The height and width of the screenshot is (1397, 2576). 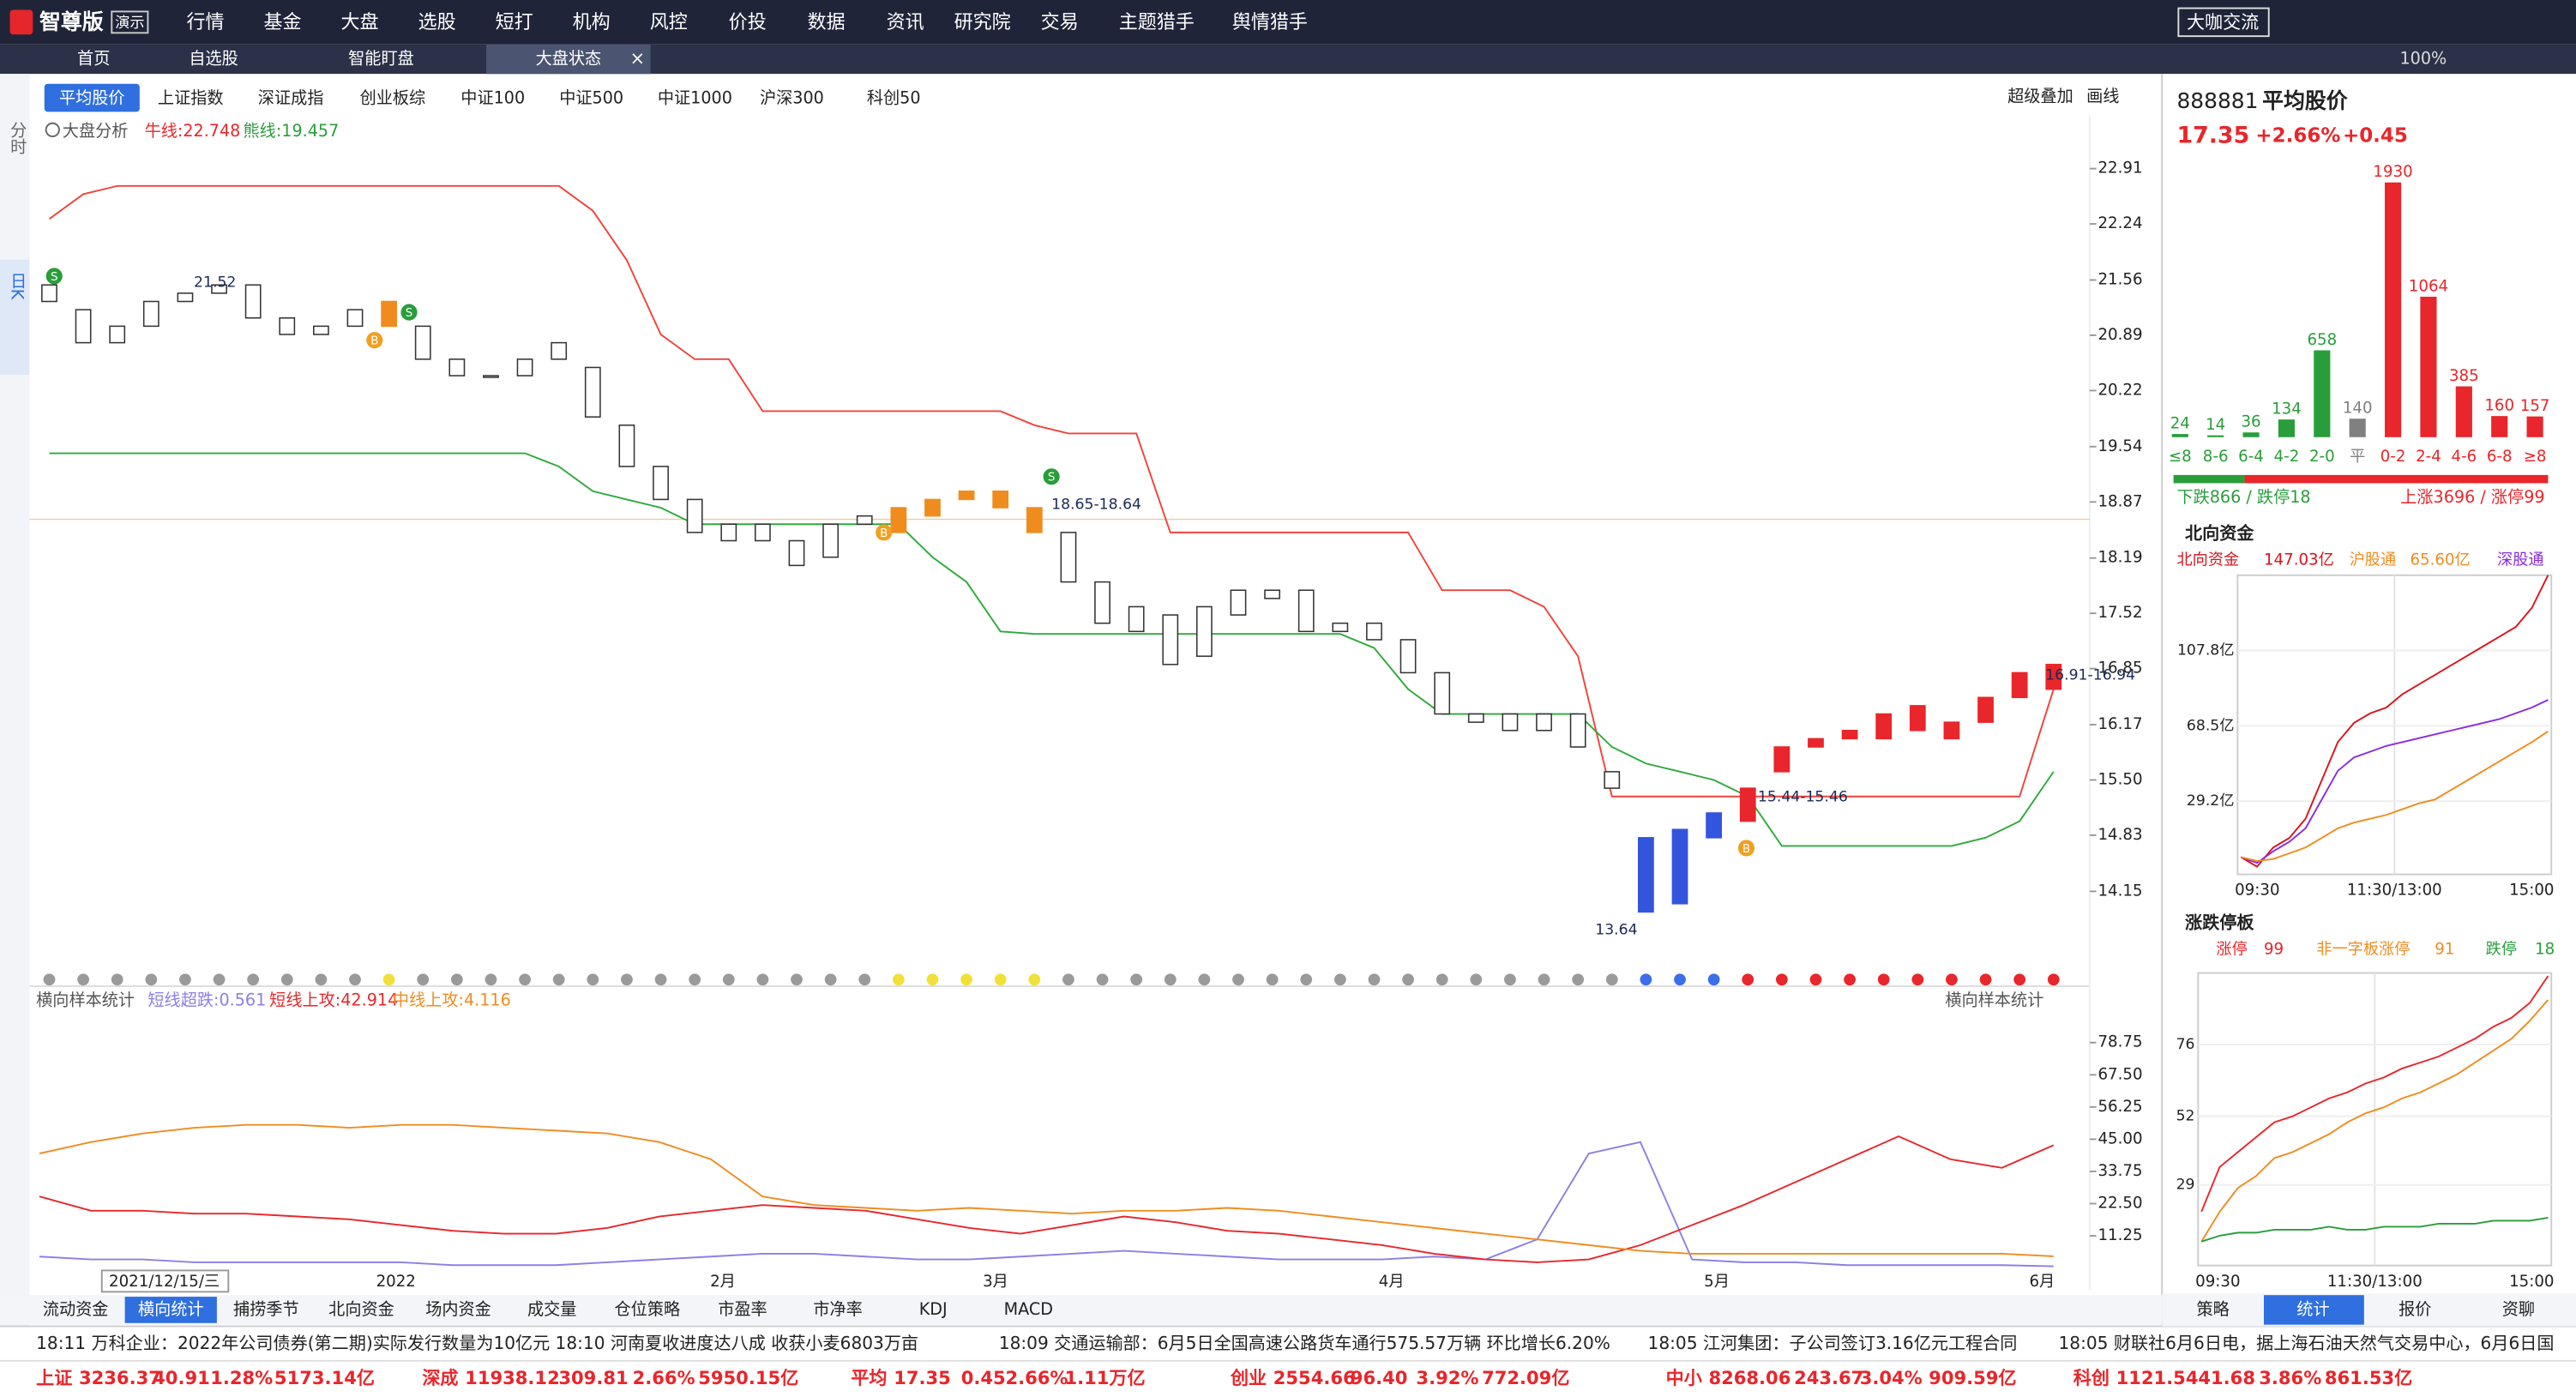 I want to click on signal-letter: S, so click(x=409, y=314).